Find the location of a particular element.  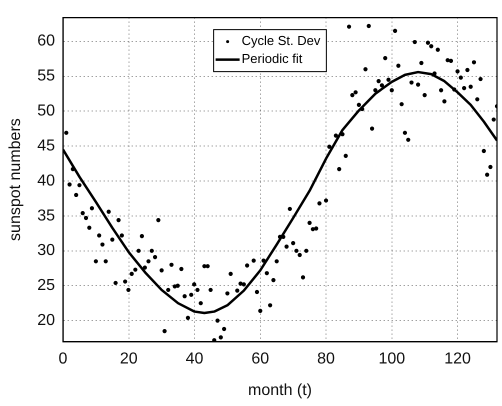

y-tick-label: 55 is located at coordinates (46, 76).